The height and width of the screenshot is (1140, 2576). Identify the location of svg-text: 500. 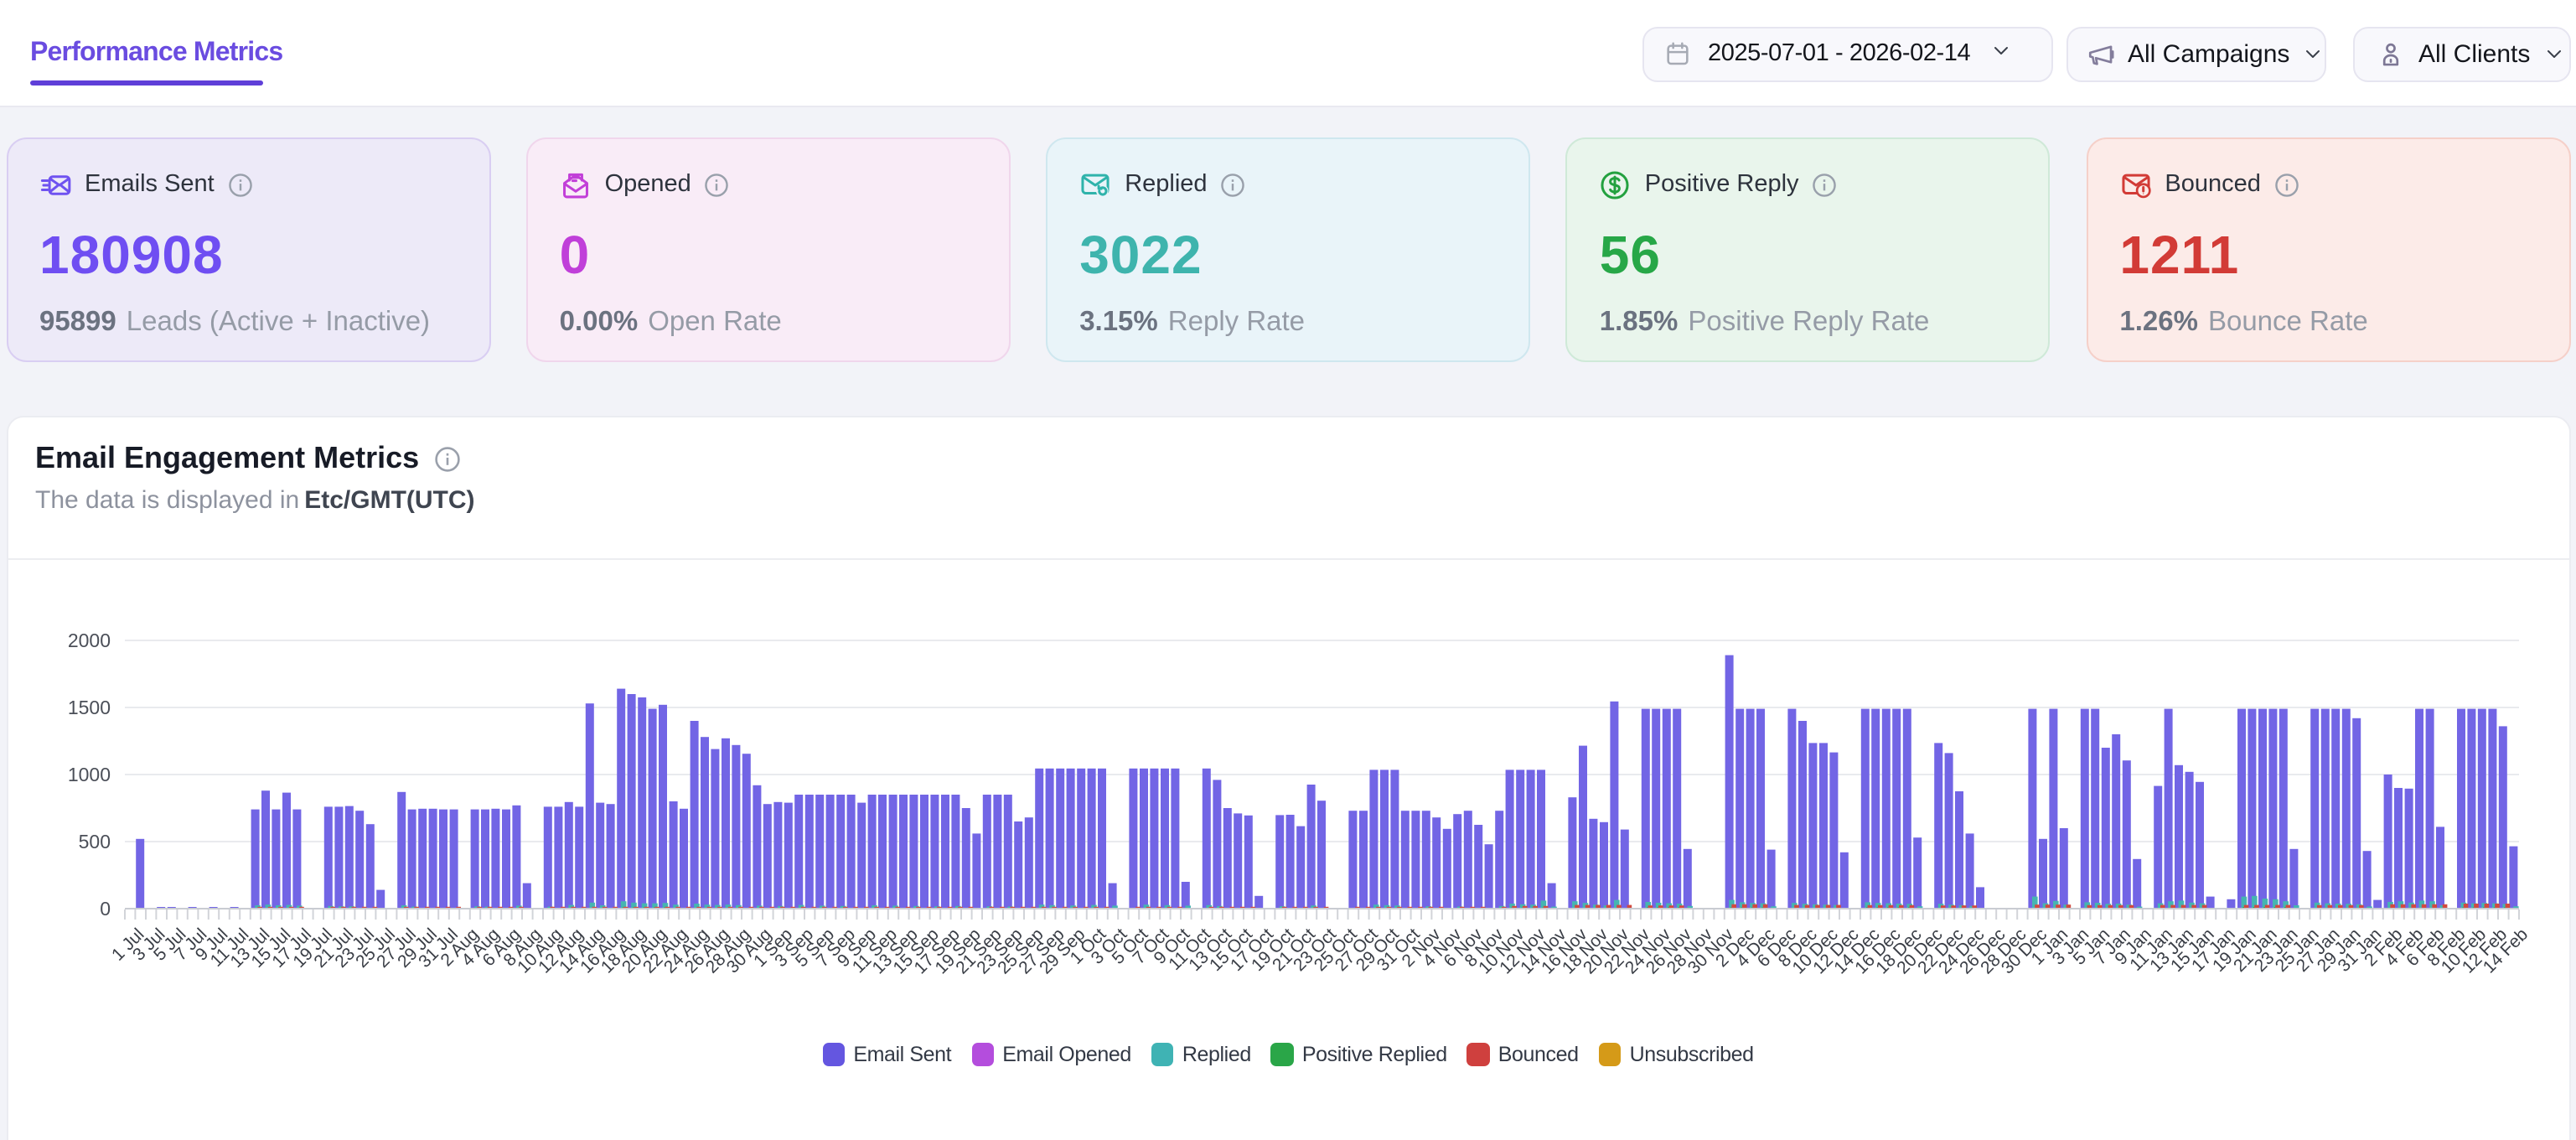
(95, 841).